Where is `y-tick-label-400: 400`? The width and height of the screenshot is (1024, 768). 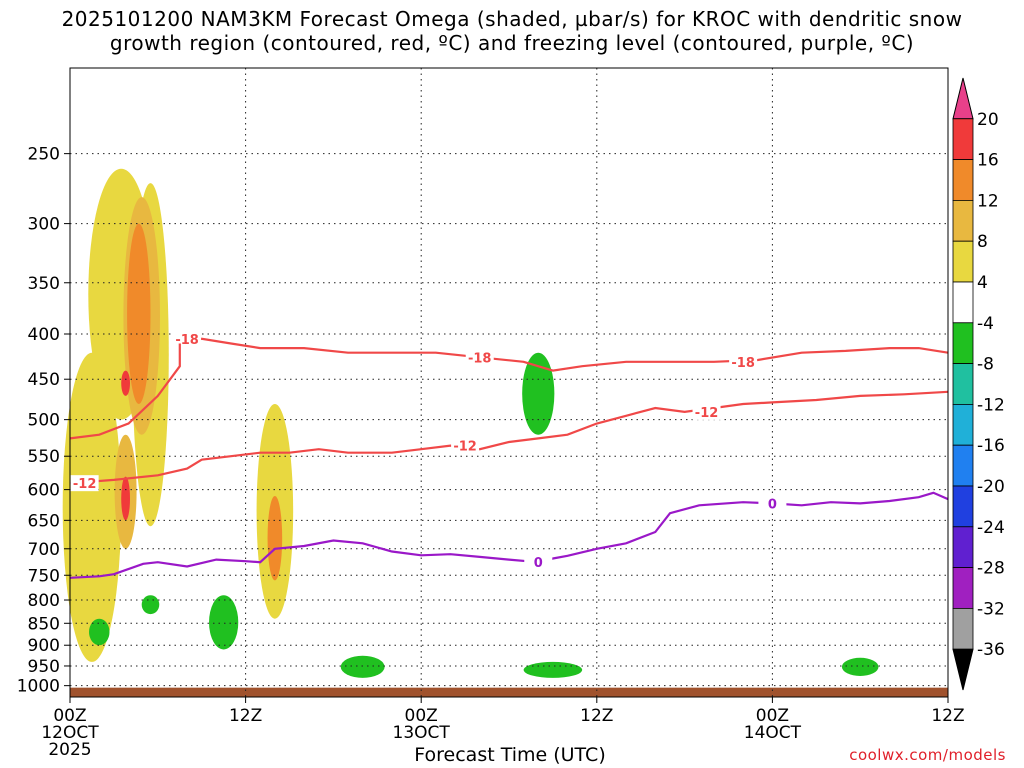
y-tick-label-400: 400 is located at coordinates (44, 335).